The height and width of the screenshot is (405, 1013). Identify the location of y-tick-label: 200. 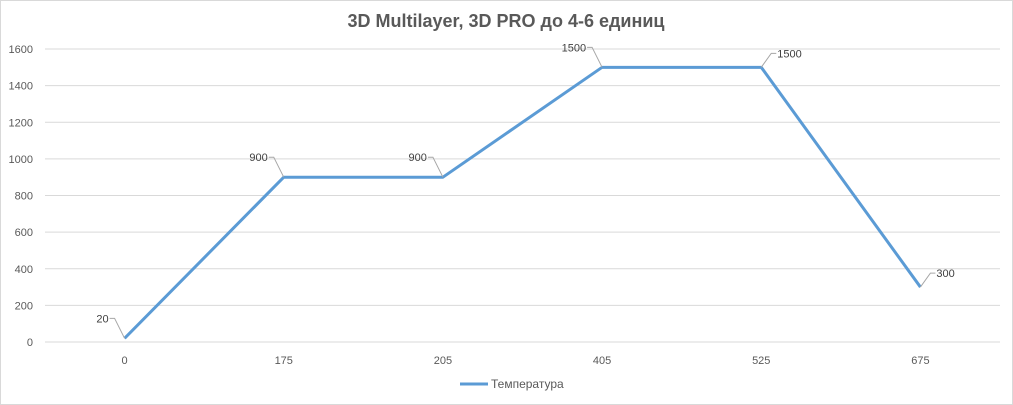
(24, 306).